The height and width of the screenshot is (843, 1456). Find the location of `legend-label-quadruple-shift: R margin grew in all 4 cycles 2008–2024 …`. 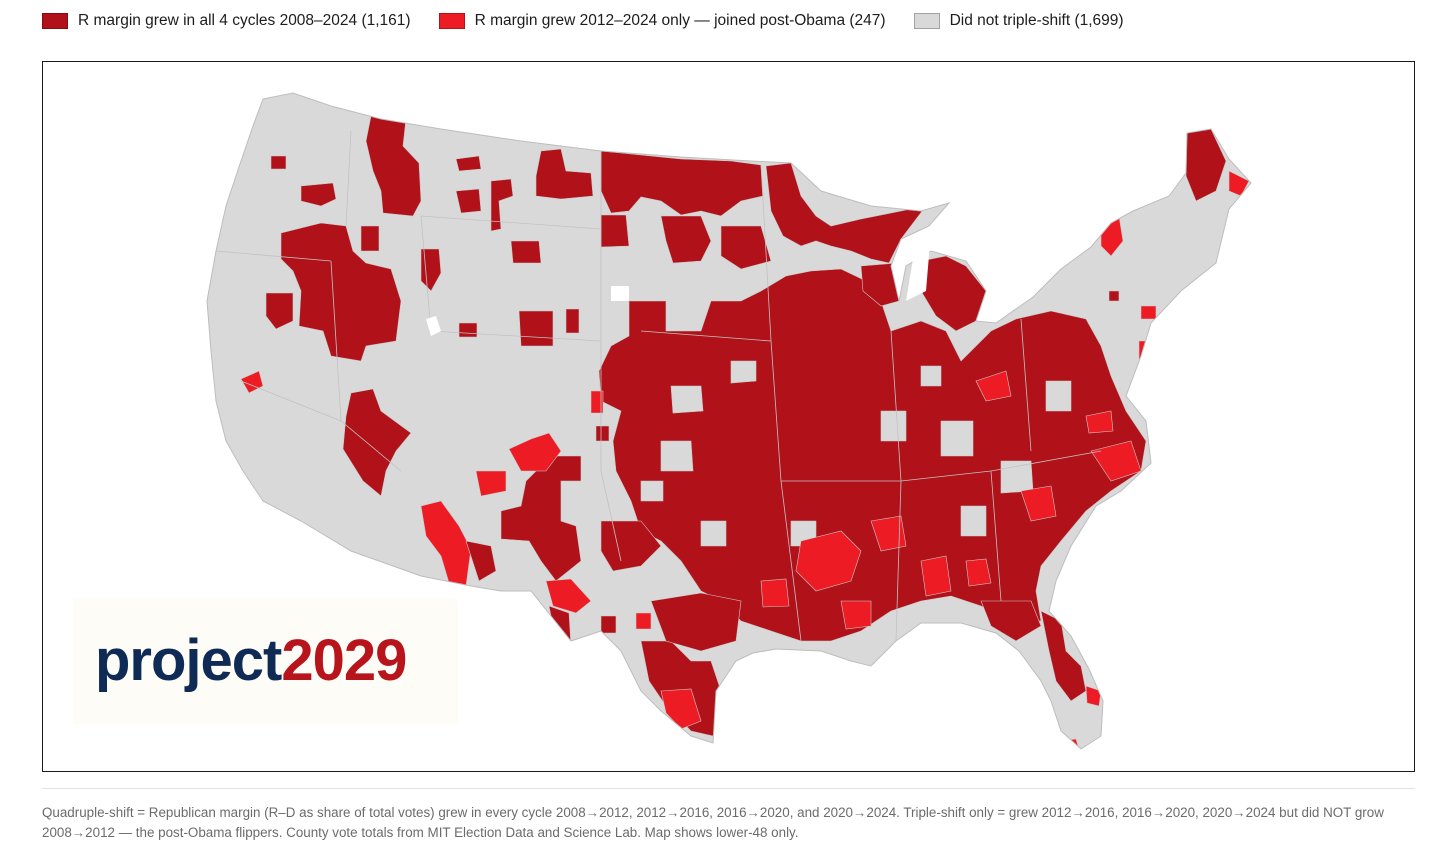

legend-label-quadruple-shift: R margin grew in all 4 cycles 2008–2024 … is located at coordinates (244, 20).